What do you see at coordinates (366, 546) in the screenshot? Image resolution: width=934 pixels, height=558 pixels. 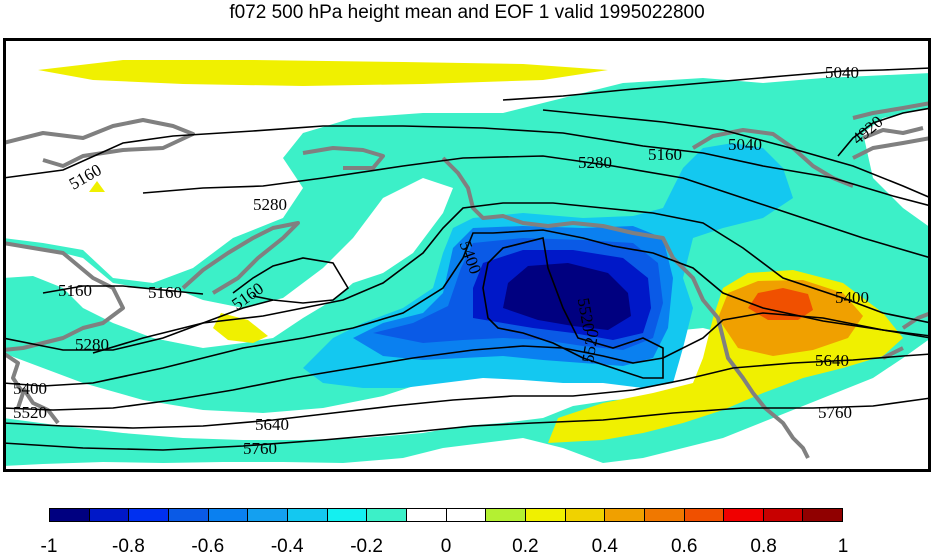 I see `colorbar-tick-label: -0.2` at bounding box center [366, 546].